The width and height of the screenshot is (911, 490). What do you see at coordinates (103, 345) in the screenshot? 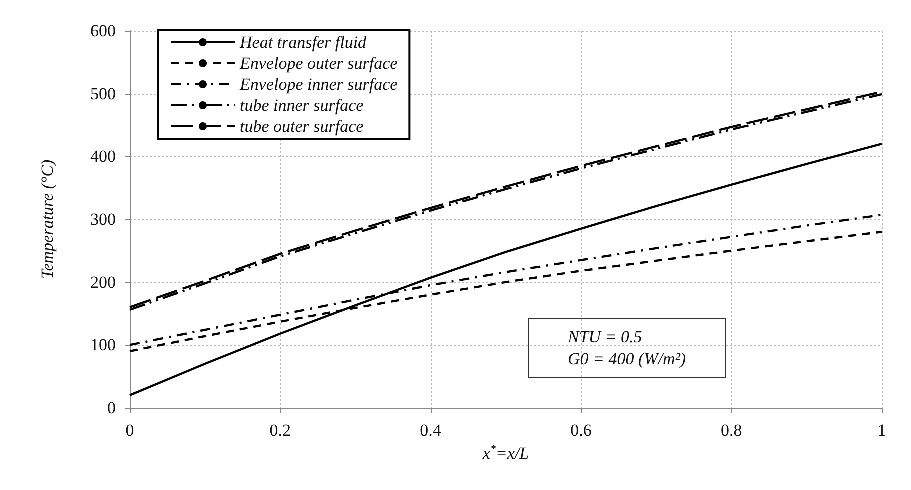
I see `y-tick-label: 100` at bounding box center [103, 345].